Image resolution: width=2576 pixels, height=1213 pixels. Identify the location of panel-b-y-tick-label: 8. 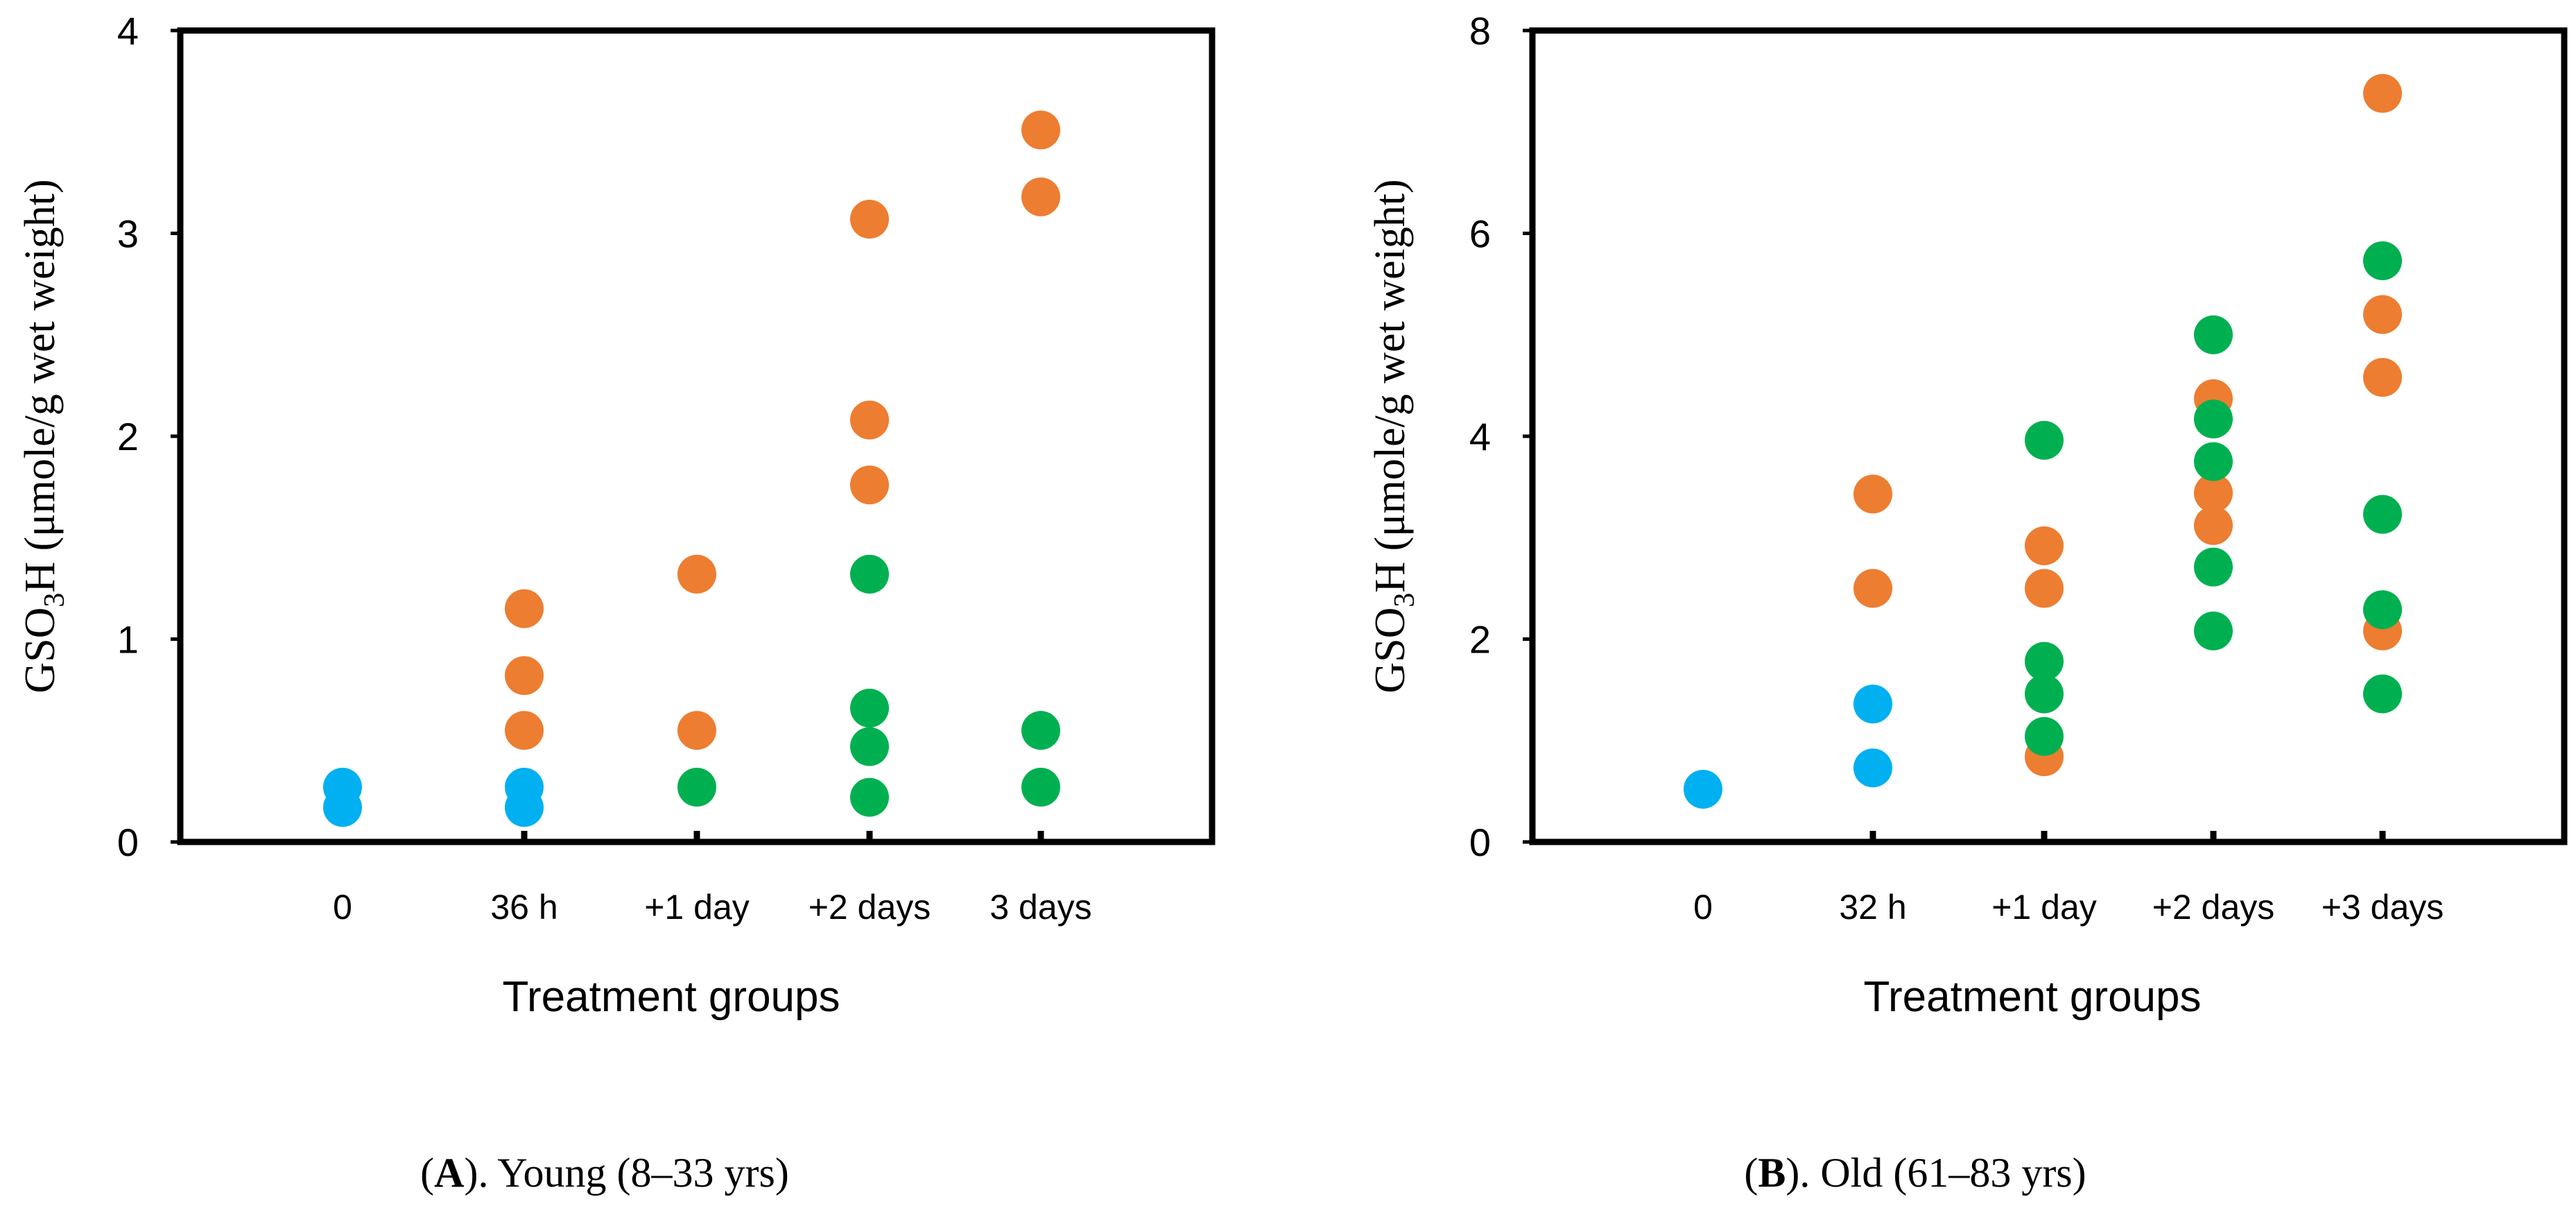
(1480, 31).